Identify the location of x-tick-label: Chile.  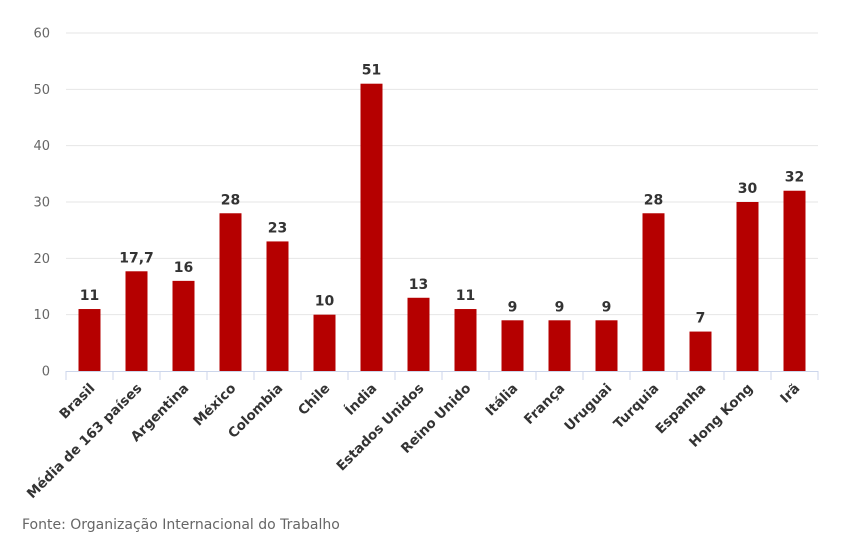
(314, 400).